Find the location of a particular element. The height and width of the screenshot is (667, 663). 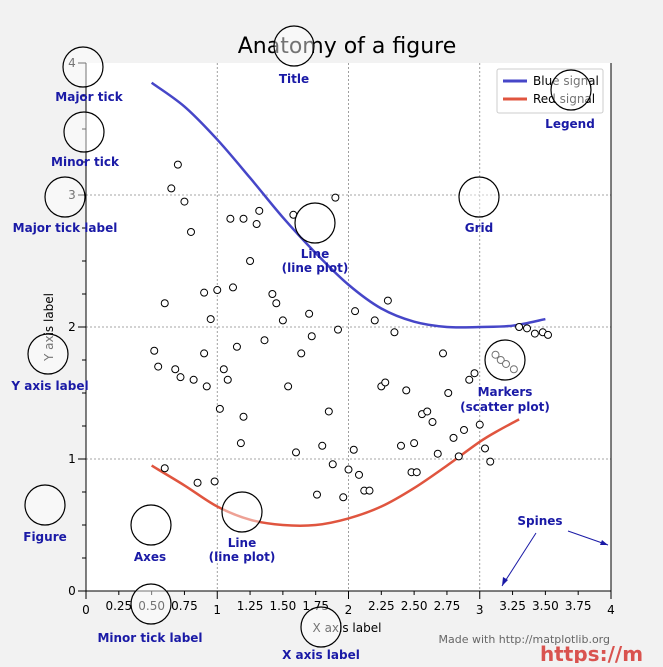

legend-circle is located at coordinates (571, 90).